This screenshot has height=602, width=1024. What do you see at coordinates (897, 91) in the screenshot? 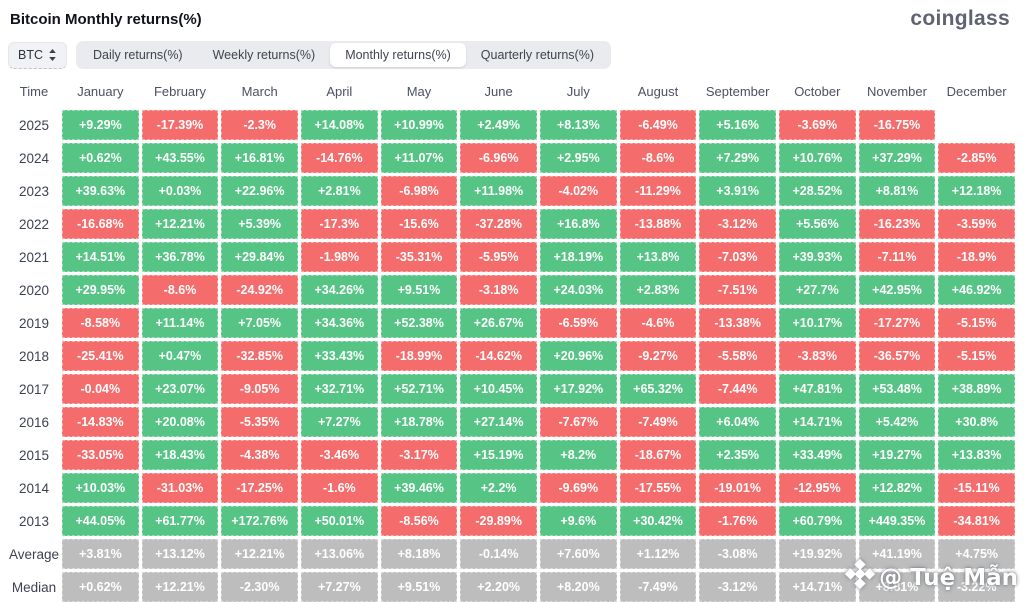
I see `column-header-november: November` at bounding box center [897, 91].